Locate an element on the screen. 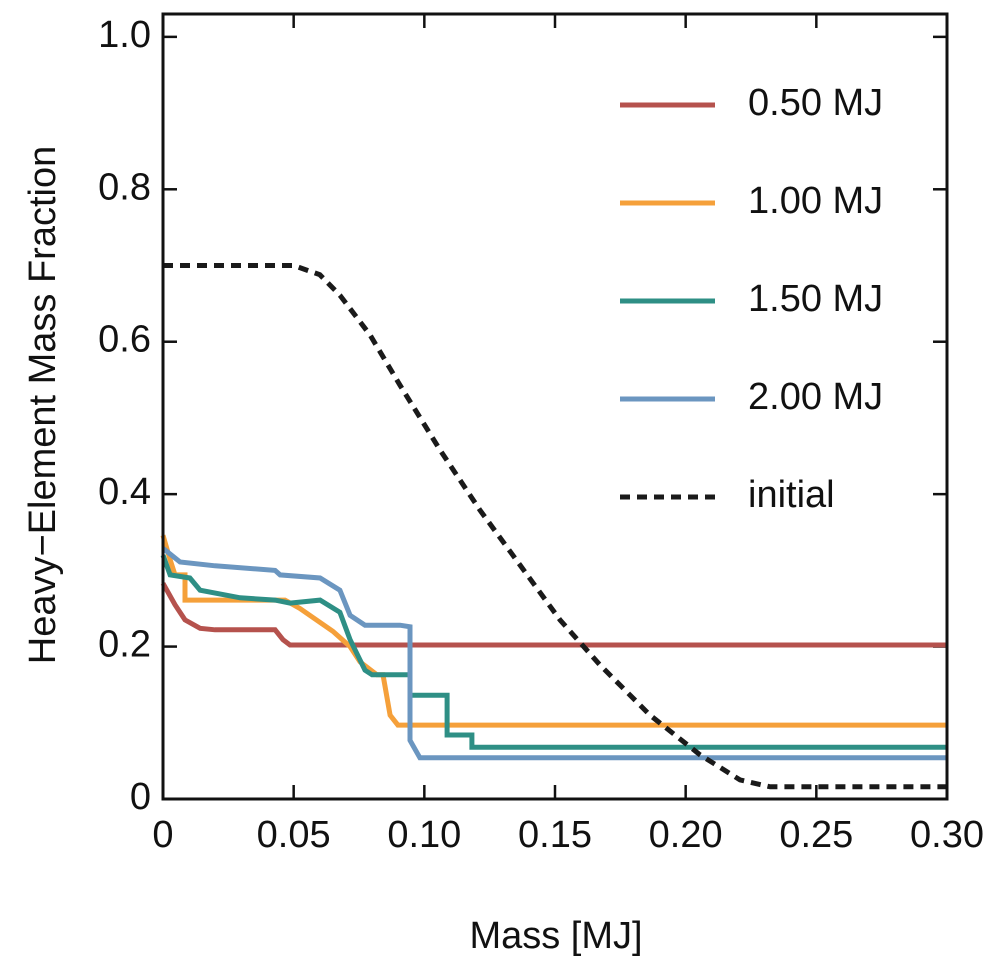 This screenshot has width=997, height=979. legend-label: 0.50 MJ is located at coordinates (815, 103).